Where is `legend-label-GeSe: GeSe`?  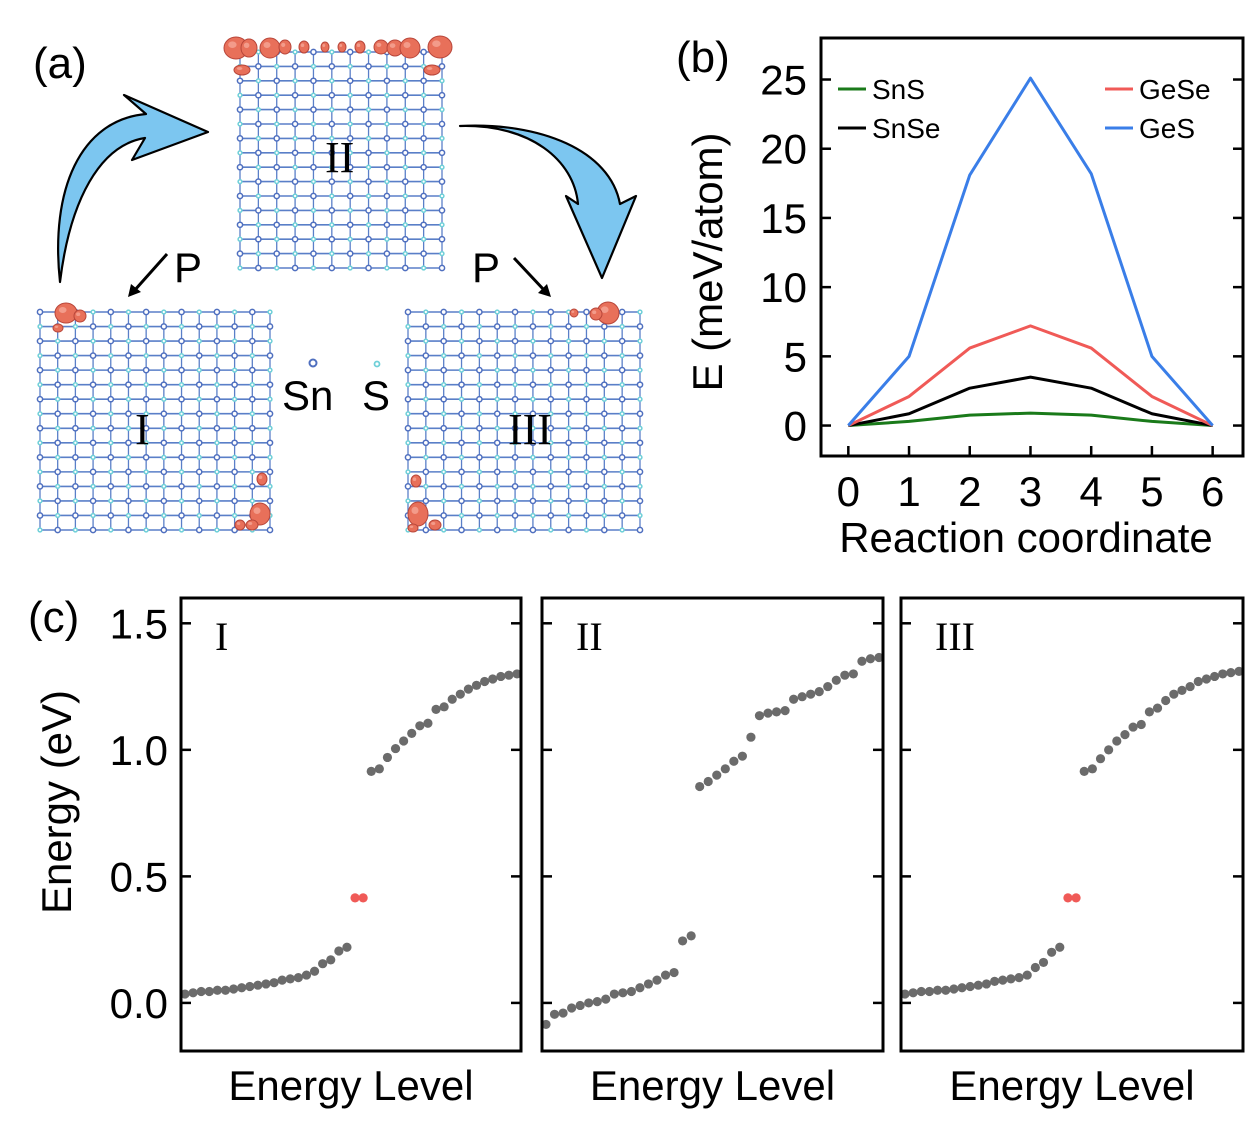 legend-label-GeSe: GeSe is located at coordinates (1175, 89).